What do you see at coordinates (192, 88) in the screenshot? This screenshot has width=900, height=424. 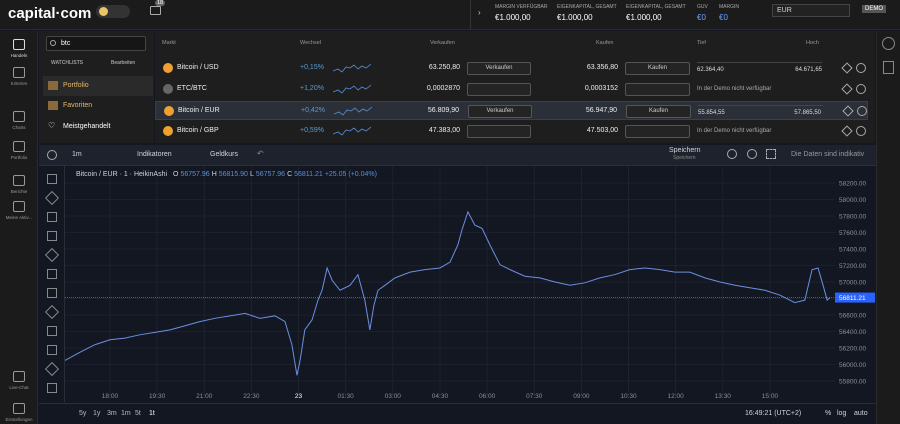 I see `market-name: ETC/BTC` at bounding box center [192, 88].